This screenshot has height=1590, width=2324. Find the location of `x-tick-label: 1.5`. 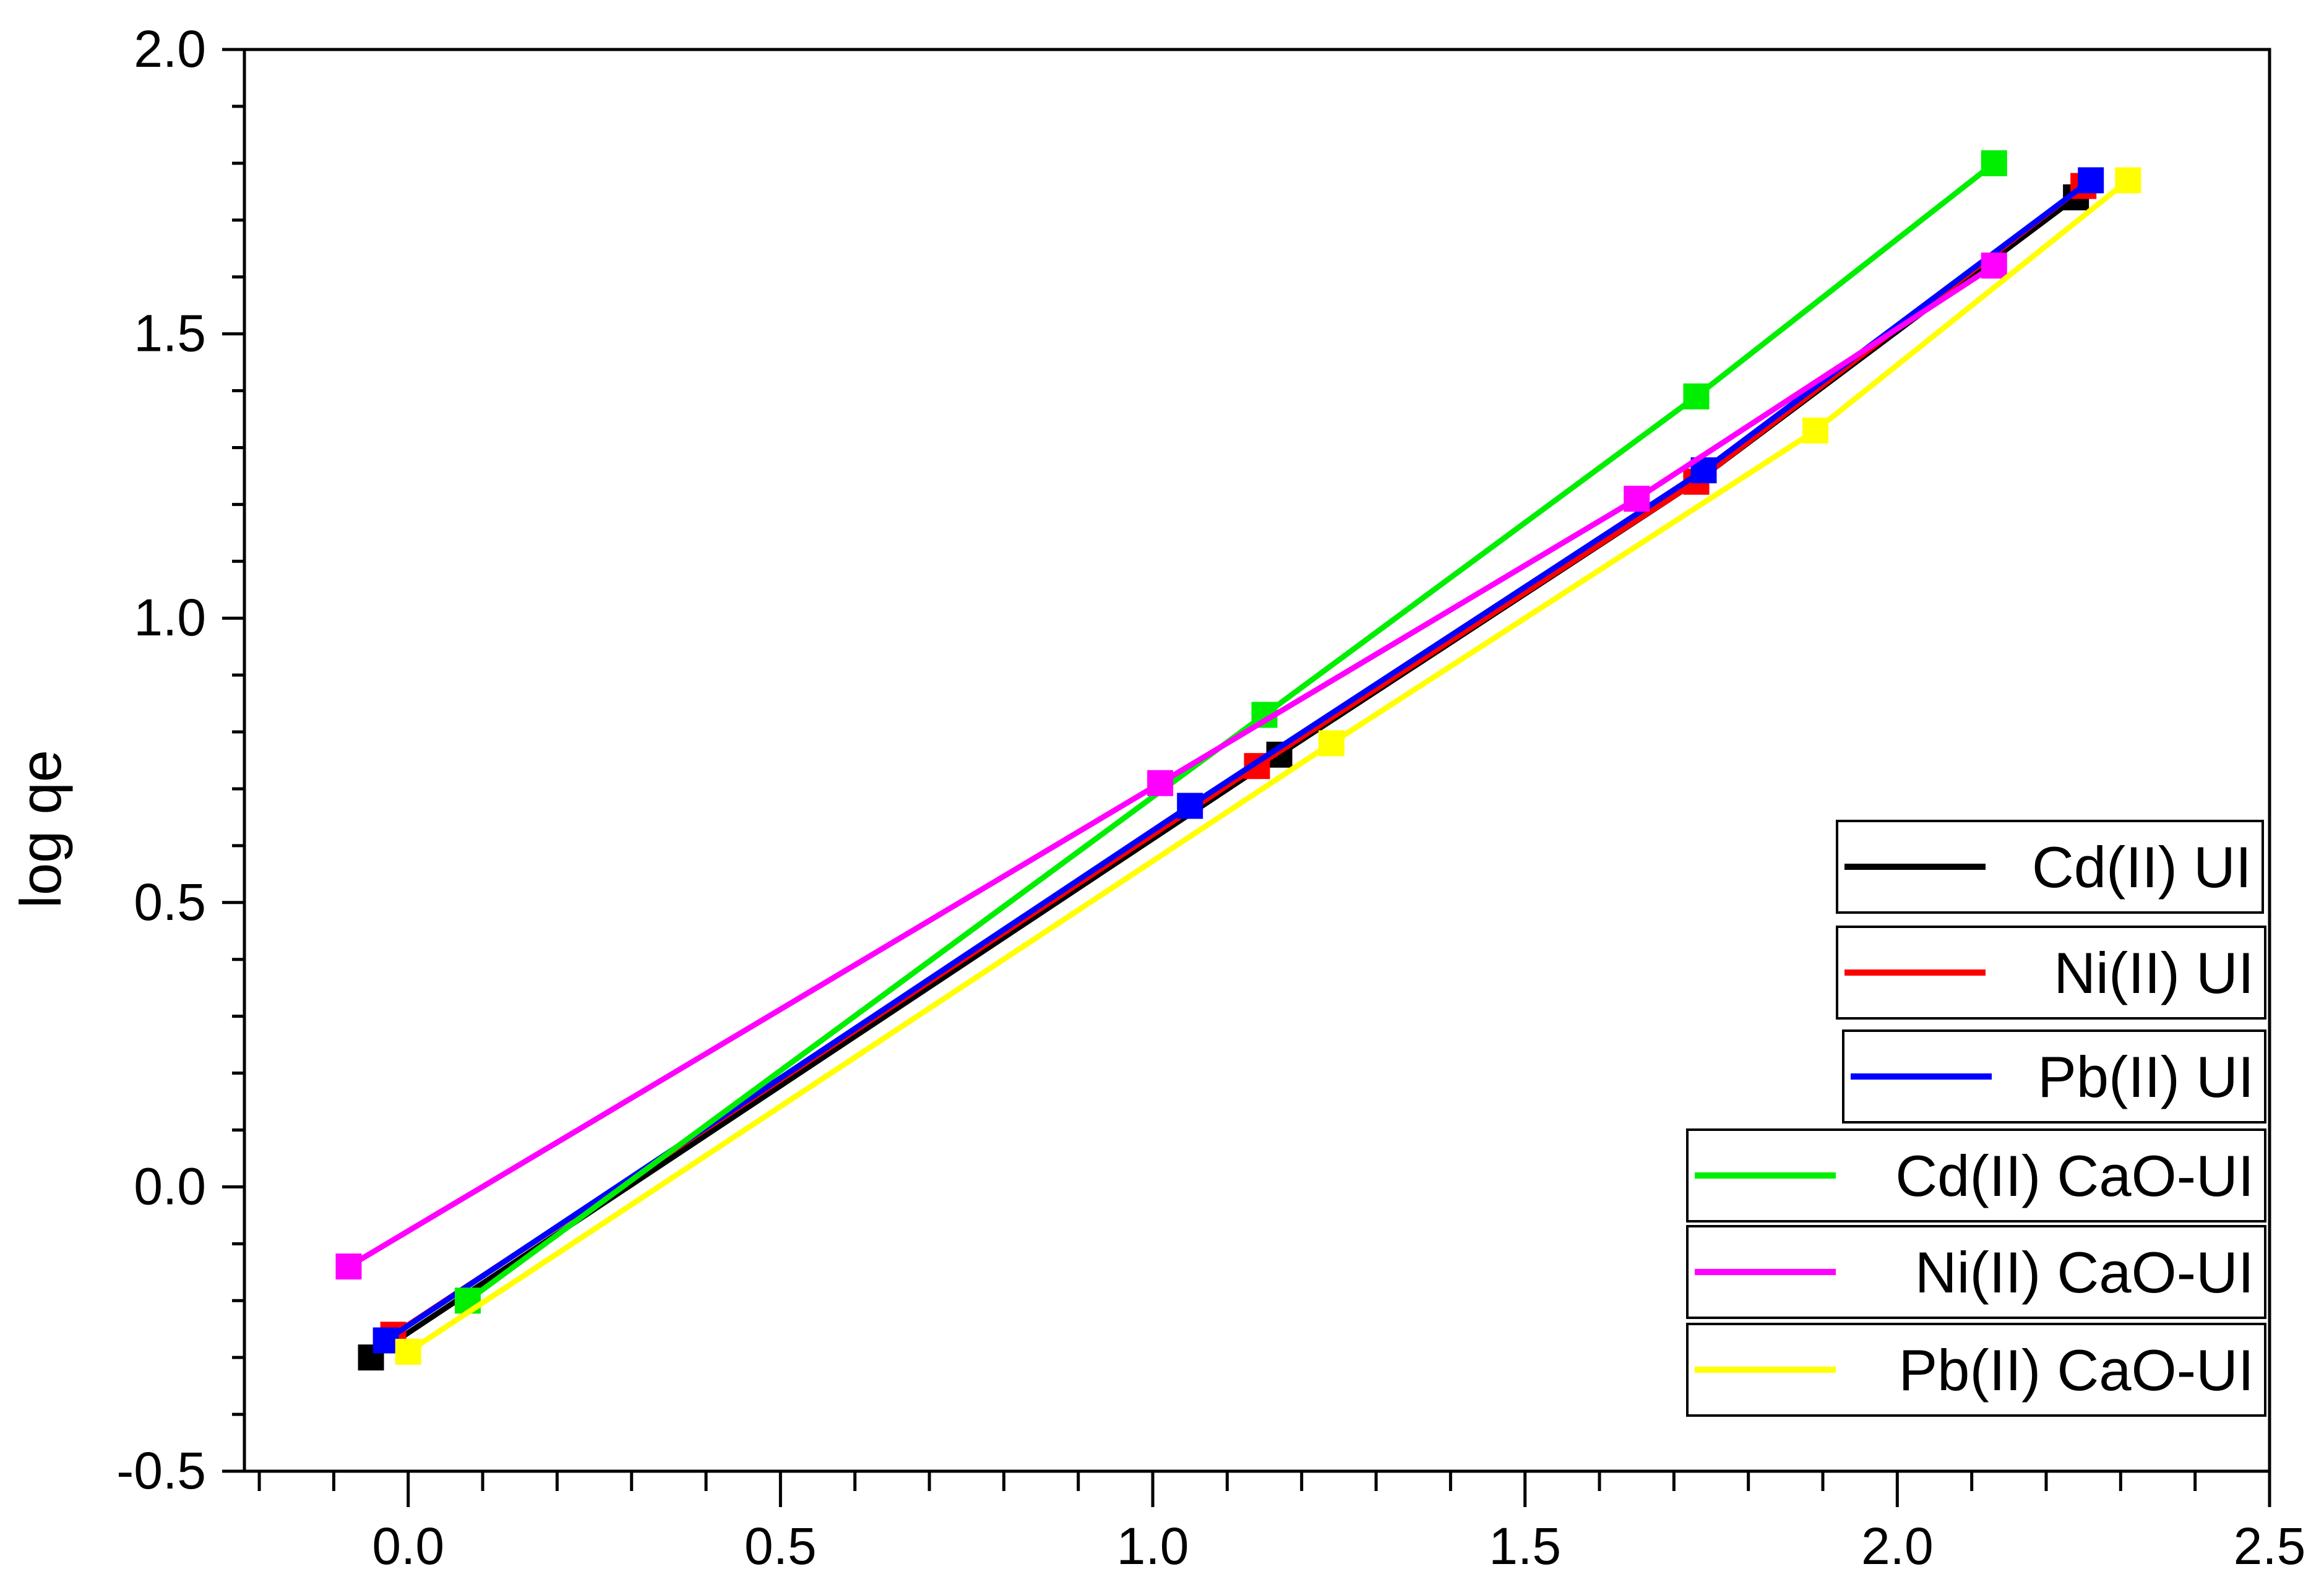

x-tick-label: 1.5 is located at coordinates (1525, 1546).